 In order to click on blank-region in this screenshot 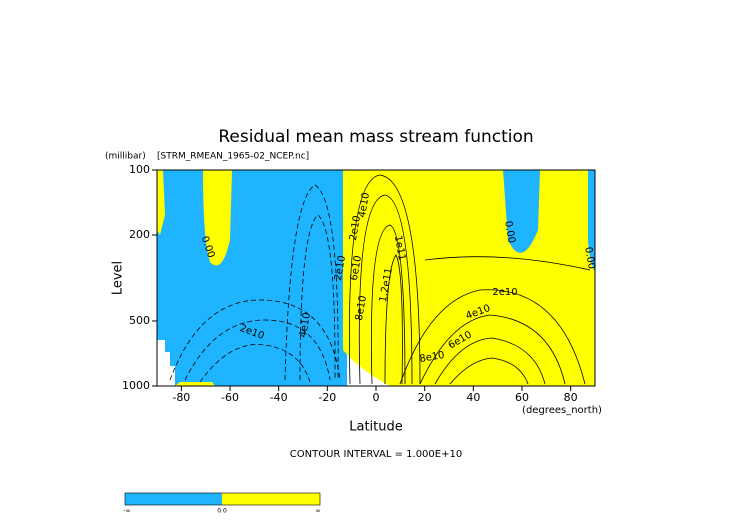, I will do `click(166, 363)`.